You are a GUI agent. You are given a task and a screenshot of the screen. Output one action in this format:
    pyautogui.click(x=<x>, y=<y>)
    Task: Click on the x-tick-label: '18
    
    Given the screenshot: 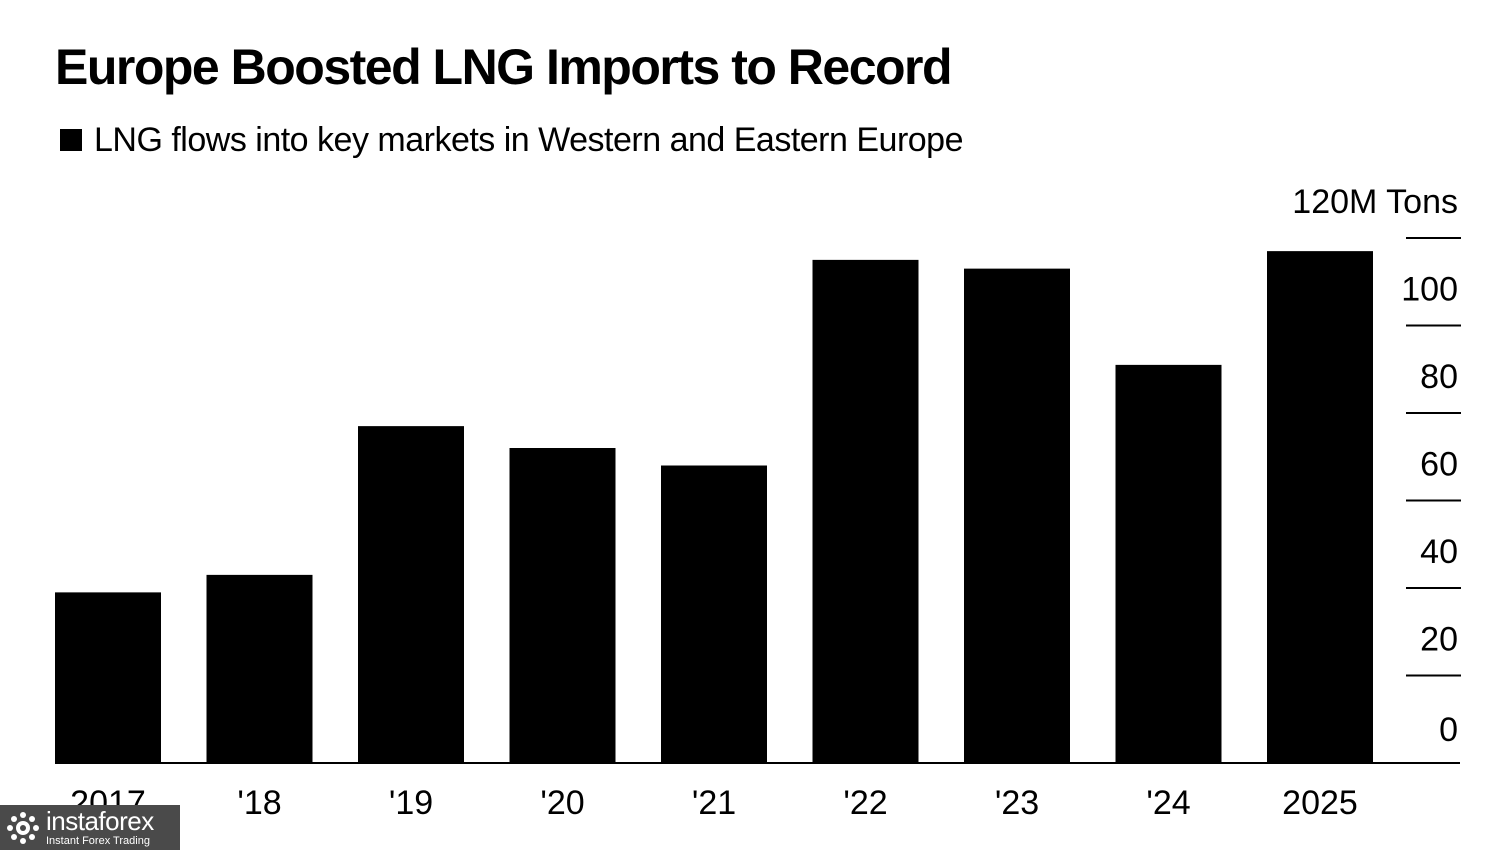 What is the action you would take?
    pyautogui.click(x=259, y=803)
    